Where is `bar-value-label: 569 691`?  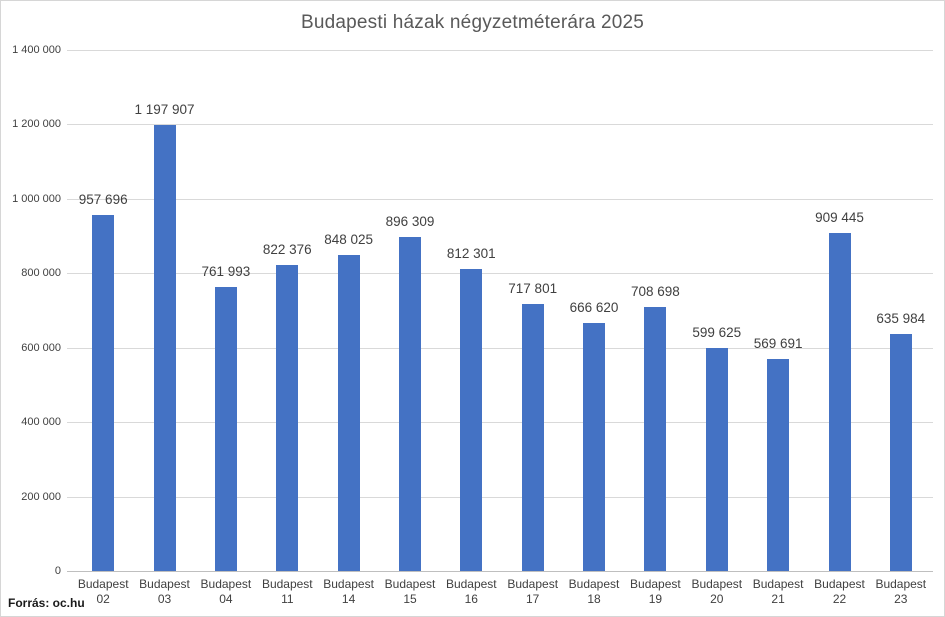 bar-value-label: 569 691 is located at coordinates (778, 343).